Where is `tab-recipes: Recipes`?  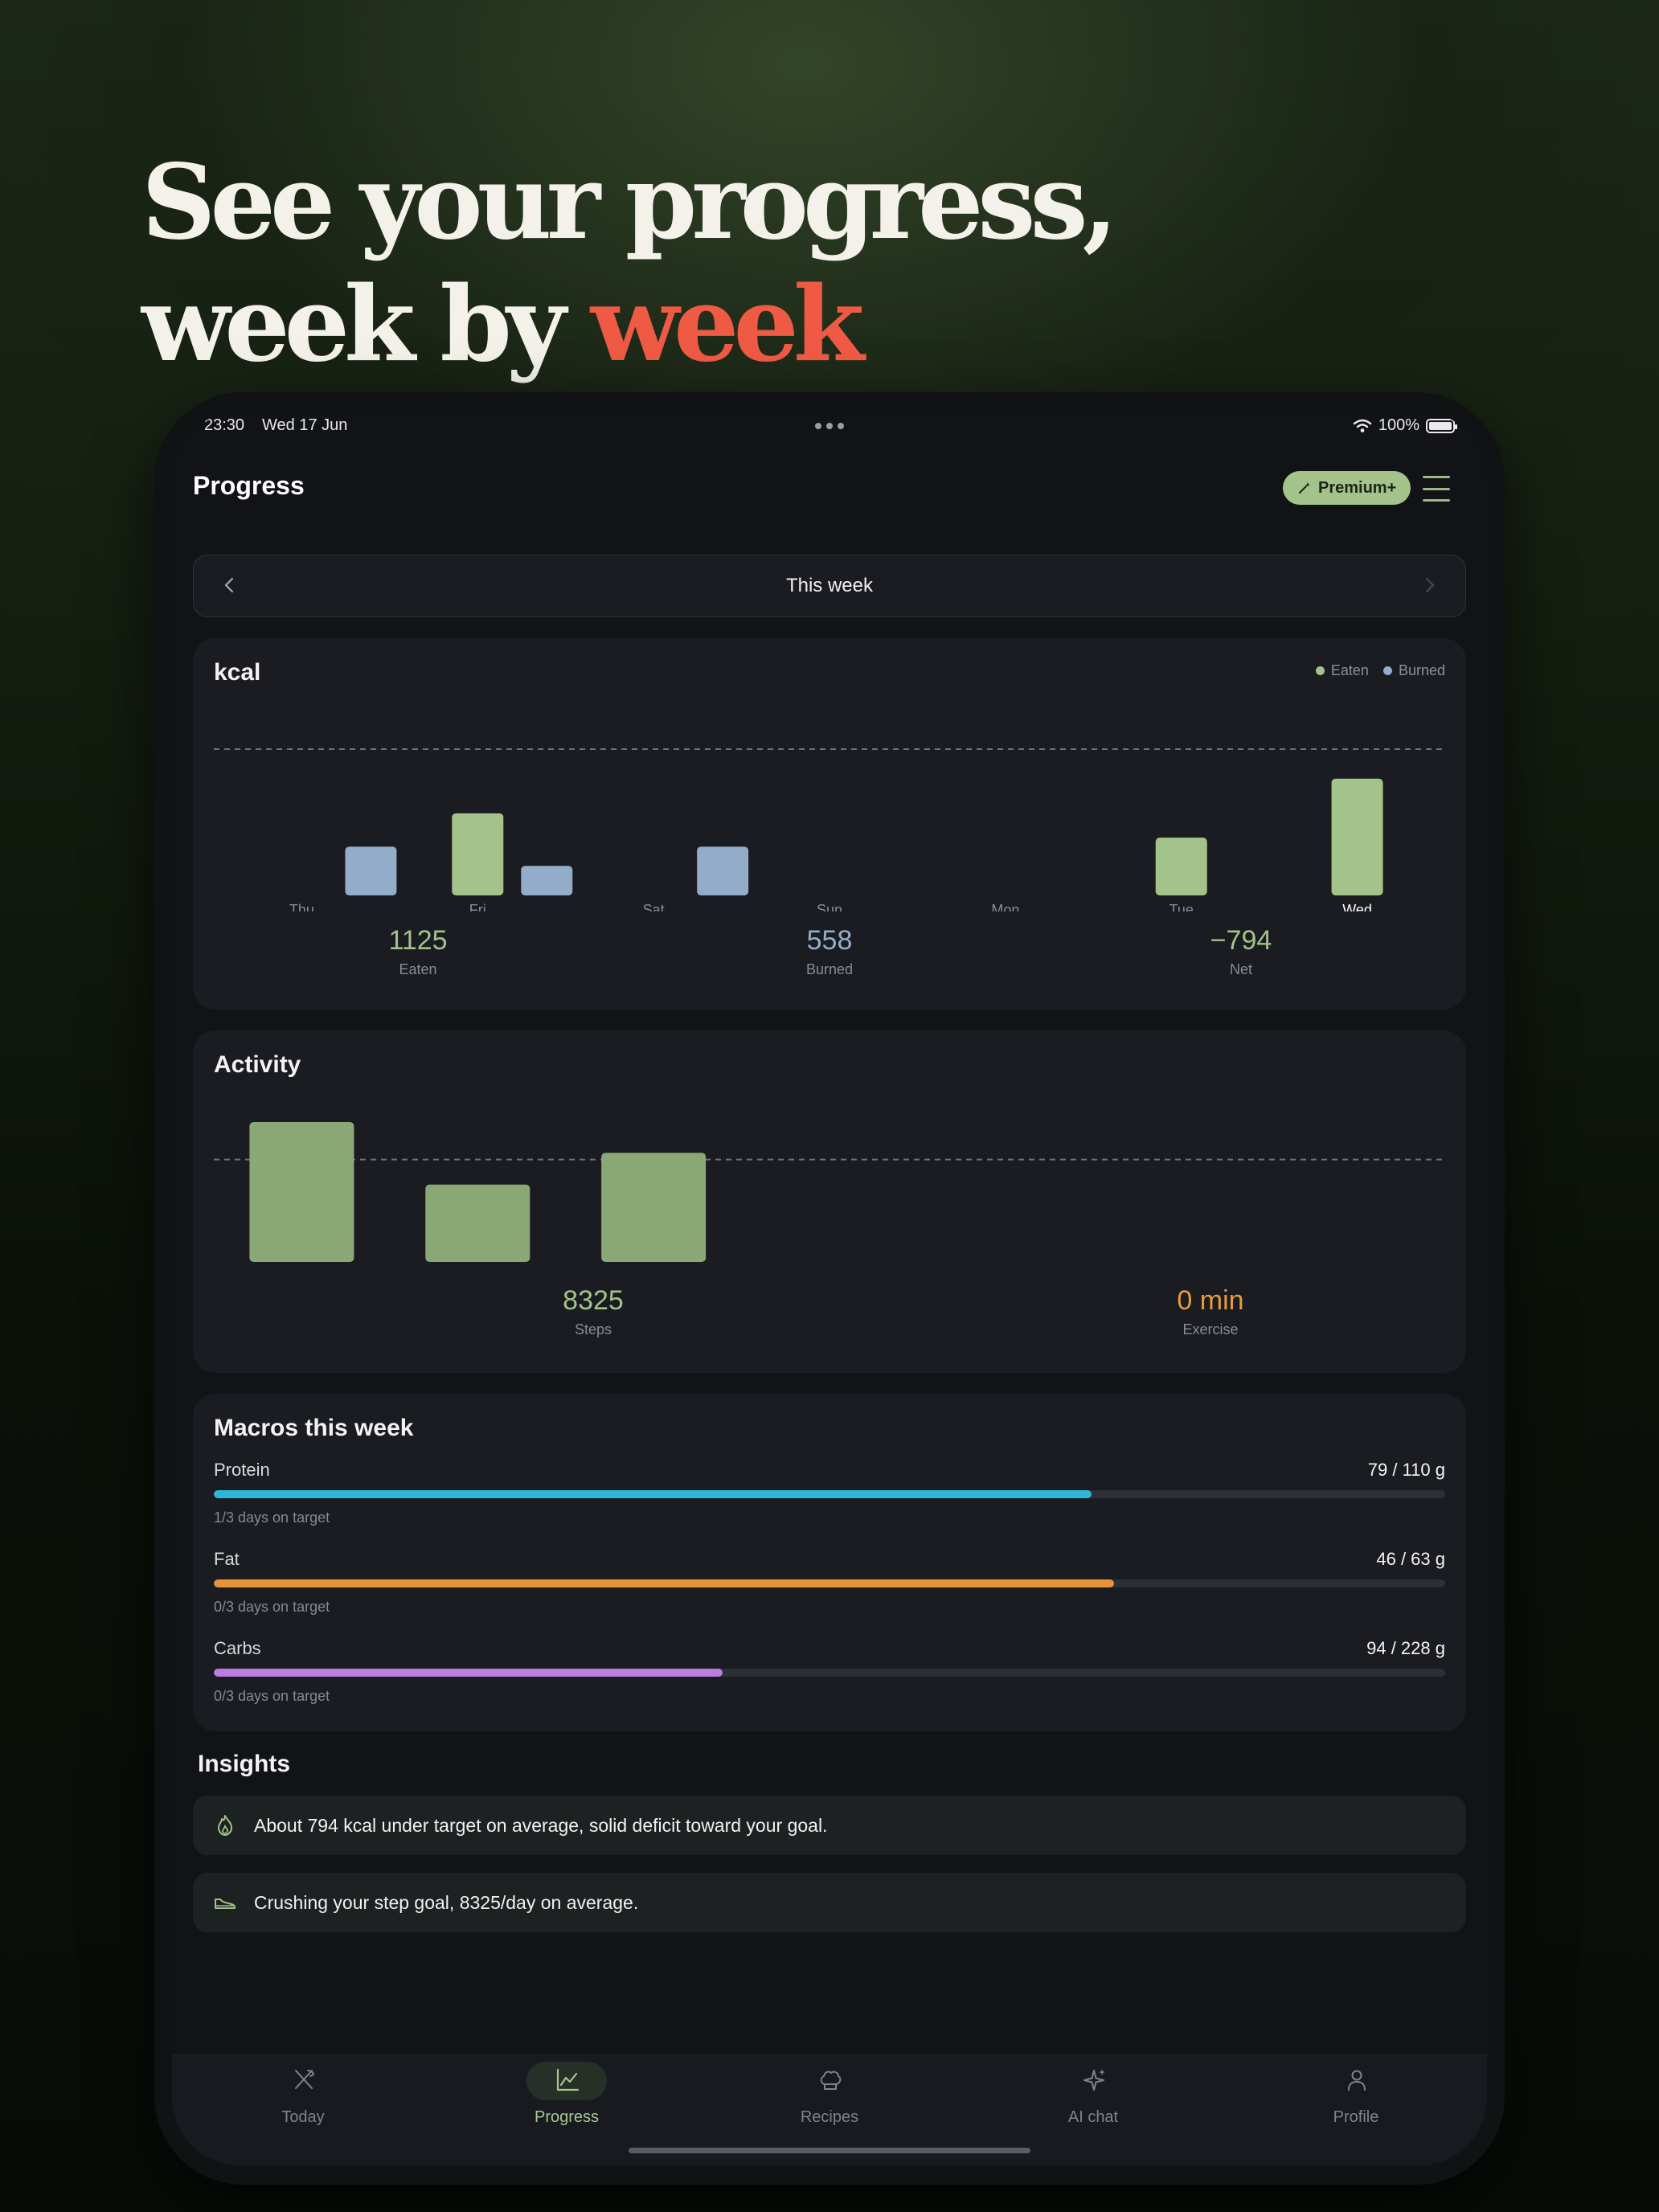 tab-recipes: Recipes is located at coordinates (829, 2110).